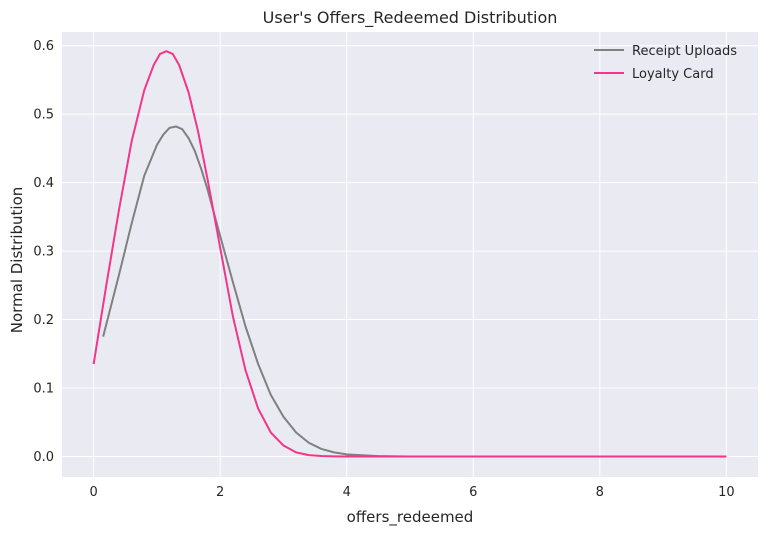  I want to click on x-tick-label: 6, so click(473, 492).